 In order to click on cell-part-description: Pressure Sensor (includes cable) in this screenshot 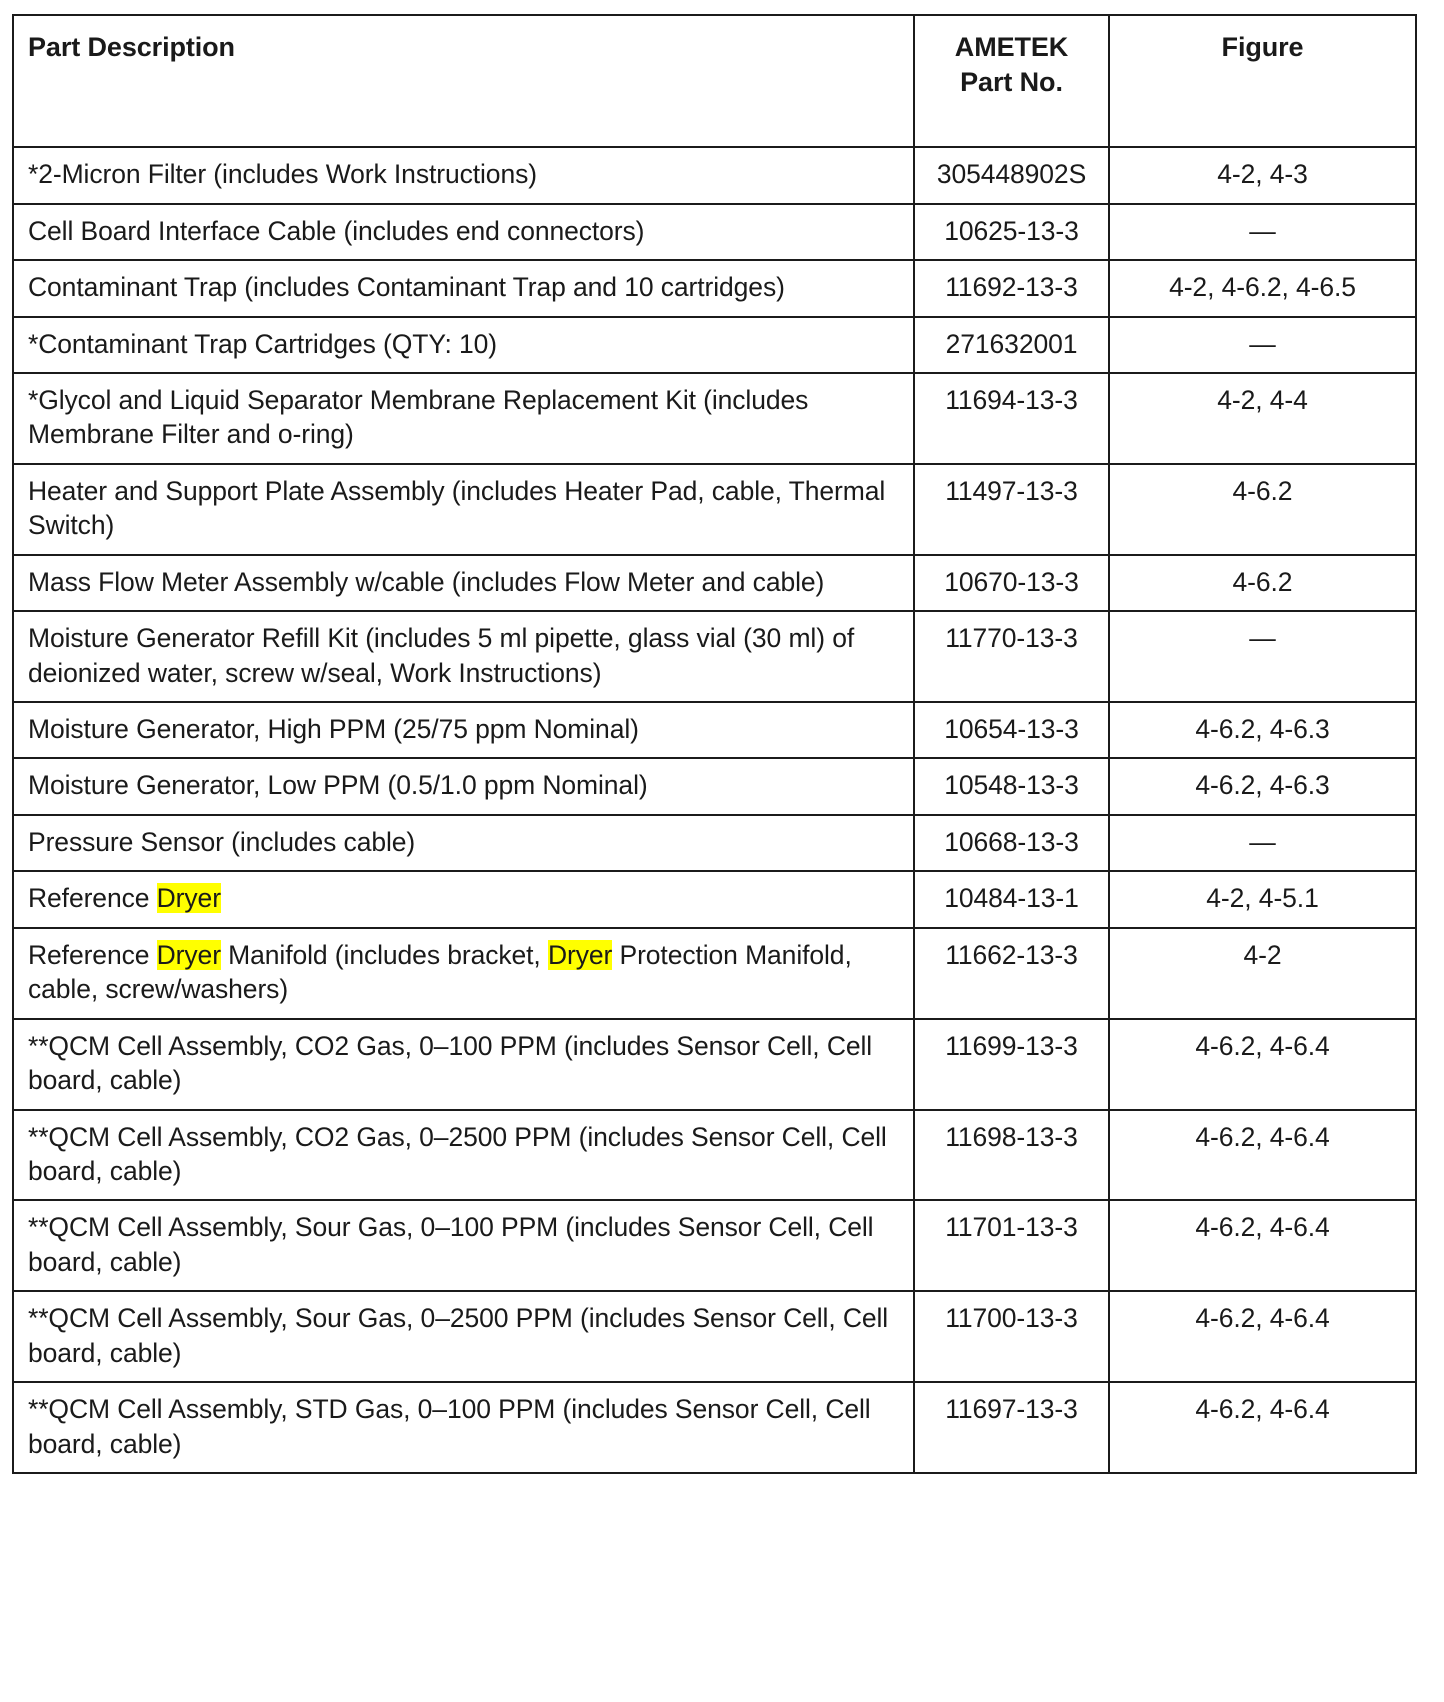, I will do `click(463, 843)`.